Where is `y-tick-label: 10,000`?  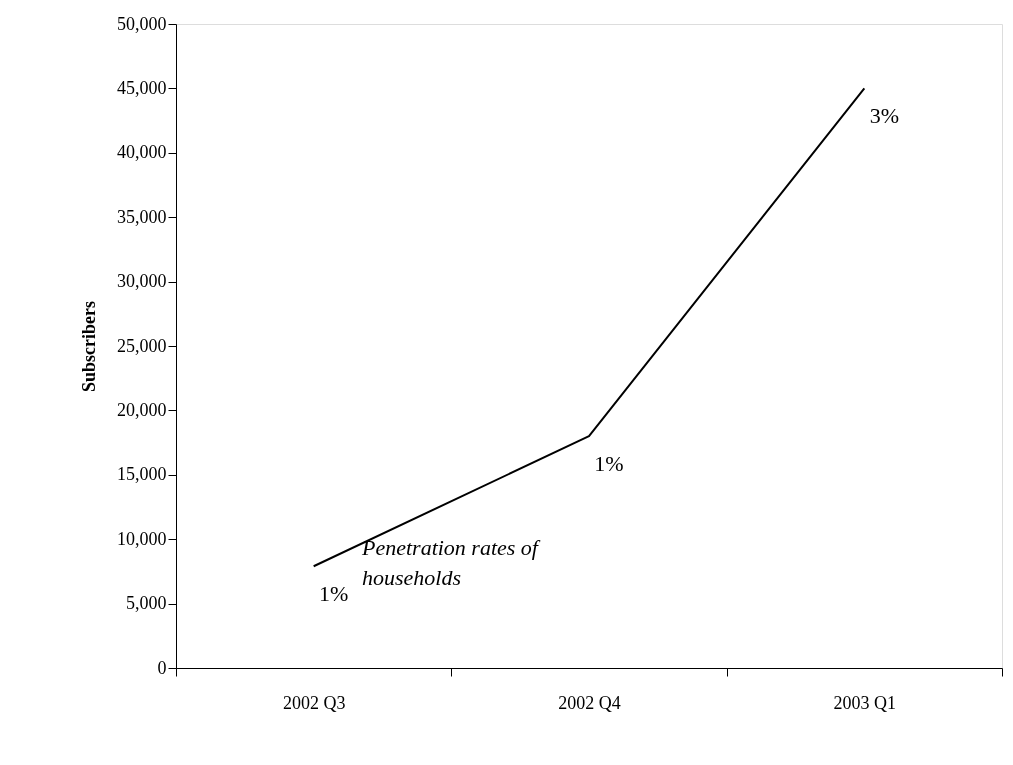
y-tick-label: 10,000 is located at coordinates (142, 538).